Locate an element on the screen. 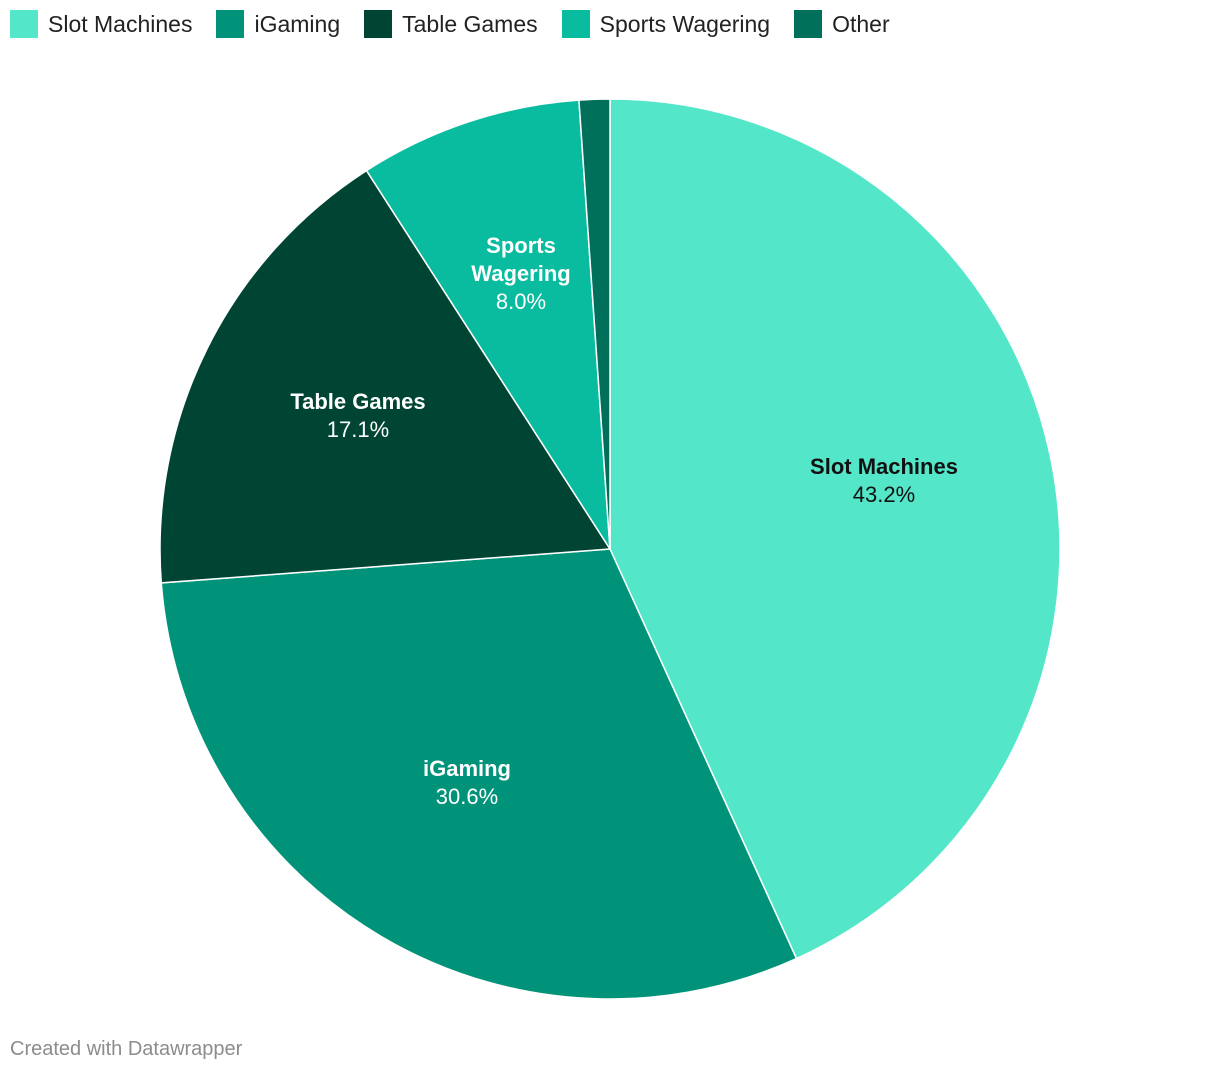 The width and height of the screenshot is (1220, 1074). slice-value-text: 8.0% is located at coordinates (521, 301).